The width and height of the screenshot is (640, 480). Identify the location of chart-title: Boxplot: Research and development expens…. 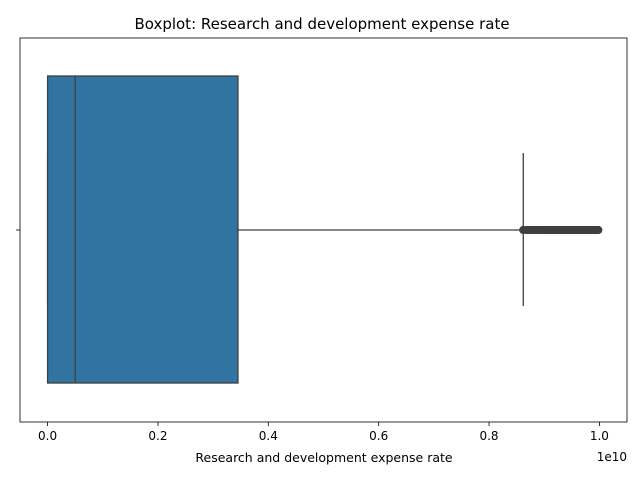
(321, 24).